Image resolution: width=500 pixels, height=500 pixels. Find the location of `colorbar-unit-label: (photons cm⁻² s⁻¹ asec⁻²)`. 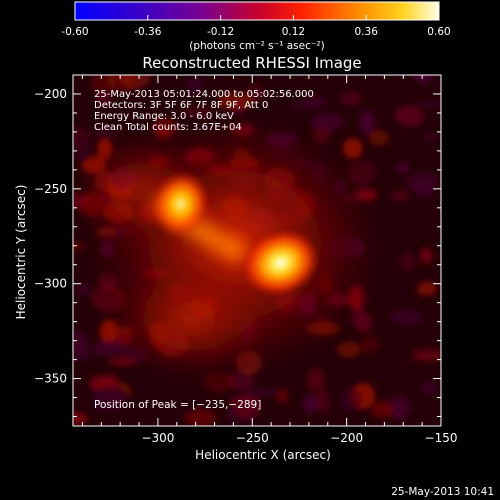

colorbar-unit-label: (photons cm⁻² s⁻¹ asec⁻²) is located at coordinates (256, 46).